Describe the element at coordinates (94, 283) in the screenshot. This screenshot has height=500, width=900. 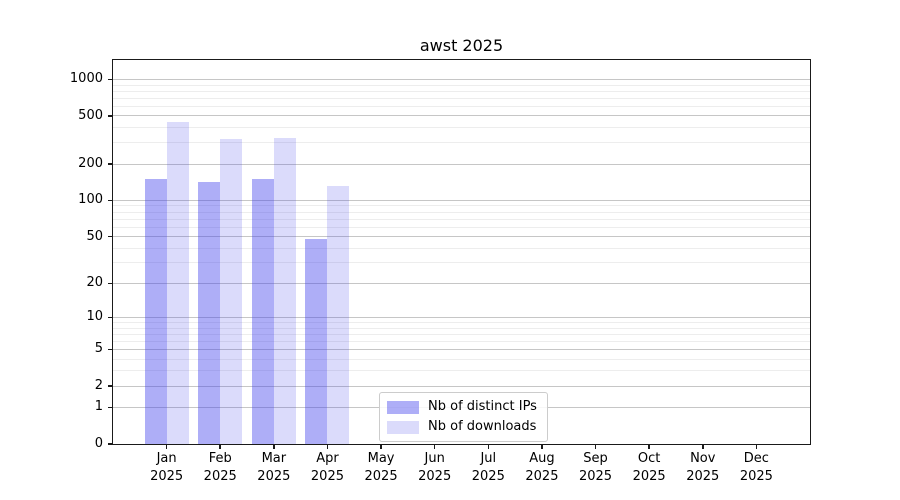
I see `y-tick-label: 20` at that location.